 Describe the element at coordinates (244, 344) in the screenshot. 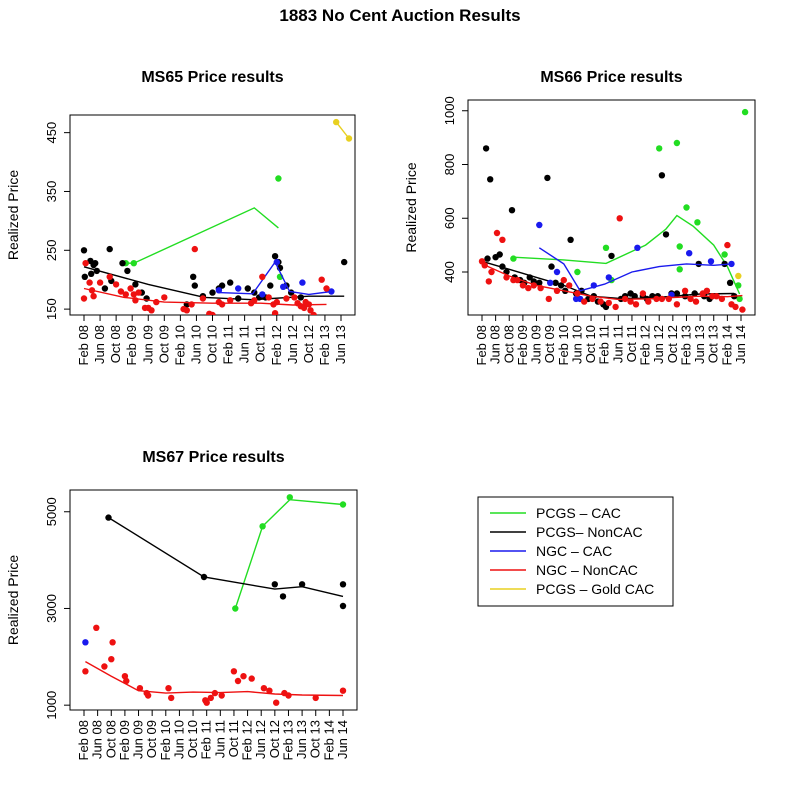

I see `x-tick-label: Jun 11` at that location.